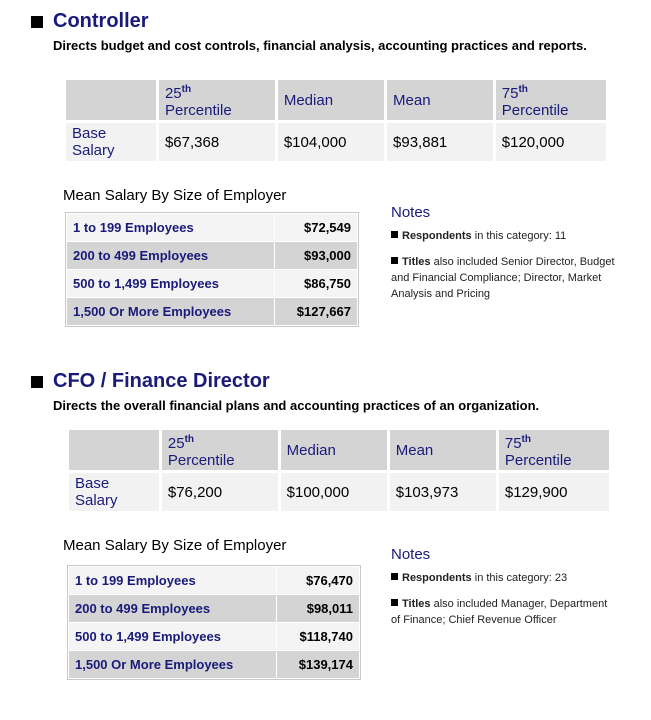 This screenshot has height=720, width=651. I want to click on employer-row: 1 to 199 Employees $72,549, so click(212, 227).